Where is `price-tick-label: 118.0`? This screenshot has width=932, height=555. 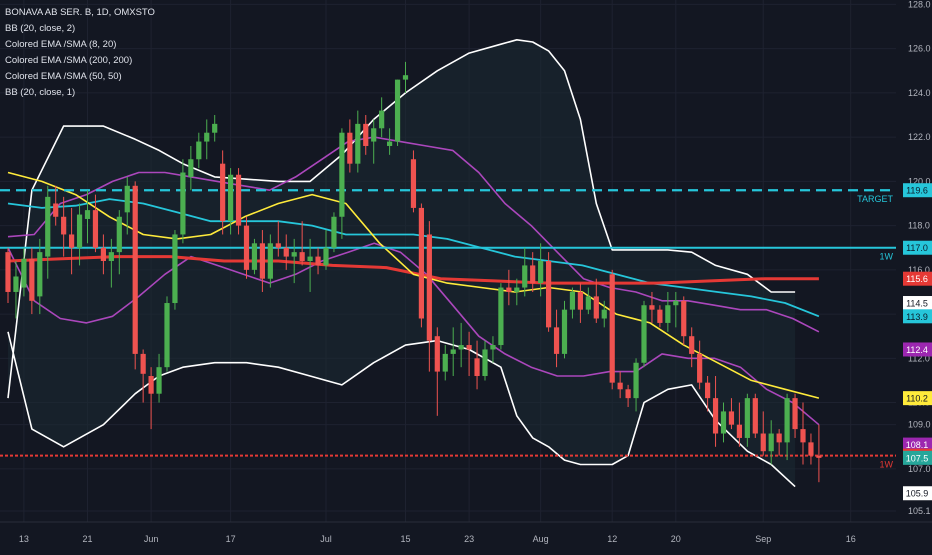 price-tick-label: 118.0 is located at coordinates (919, 226).